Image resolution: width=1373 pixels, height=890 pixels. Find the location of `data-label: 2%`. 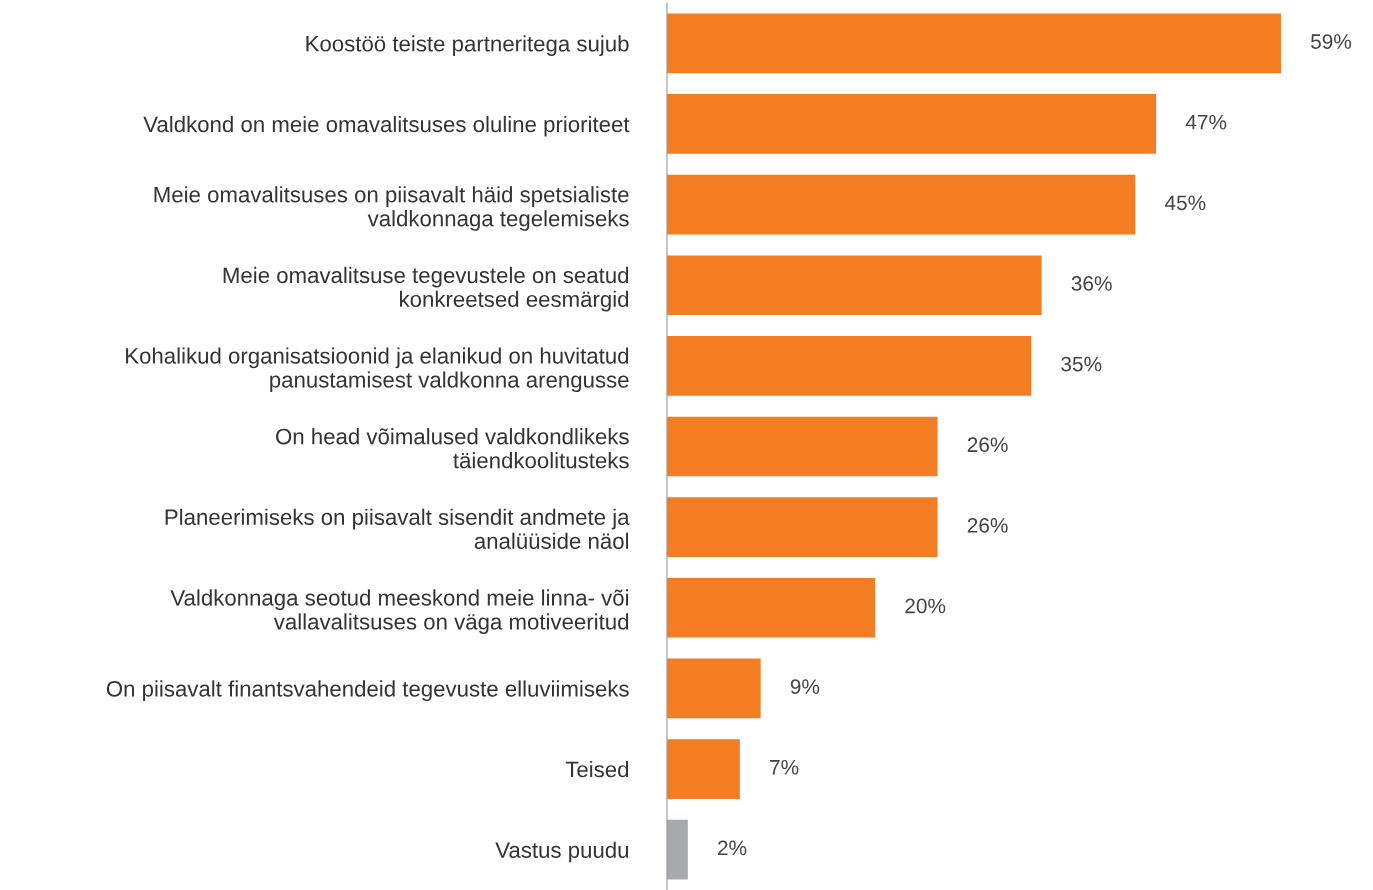

data-label: 2% is located at coordinates (732, 848).